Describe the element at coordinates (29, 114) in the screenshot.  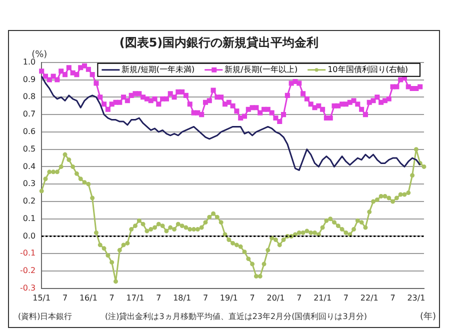
I see `y-tick-label: 0.7` at that location.